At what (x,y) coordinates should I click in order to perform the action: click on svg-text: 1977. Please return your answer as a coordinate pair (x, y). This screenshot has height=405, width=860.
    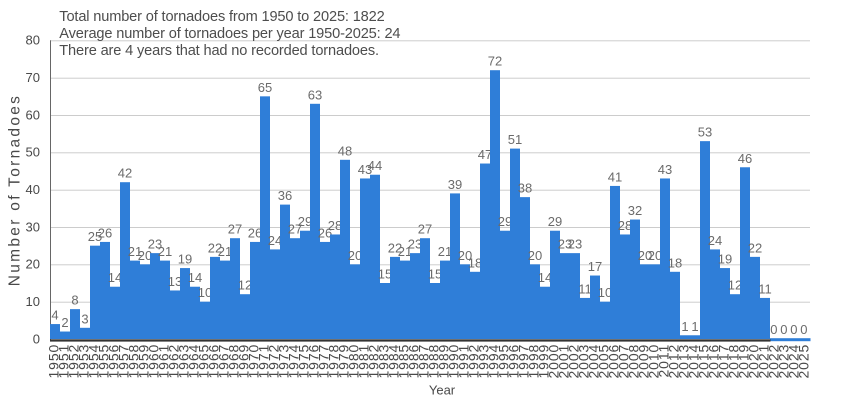
    Looking at the image, I should click on (323, 361).